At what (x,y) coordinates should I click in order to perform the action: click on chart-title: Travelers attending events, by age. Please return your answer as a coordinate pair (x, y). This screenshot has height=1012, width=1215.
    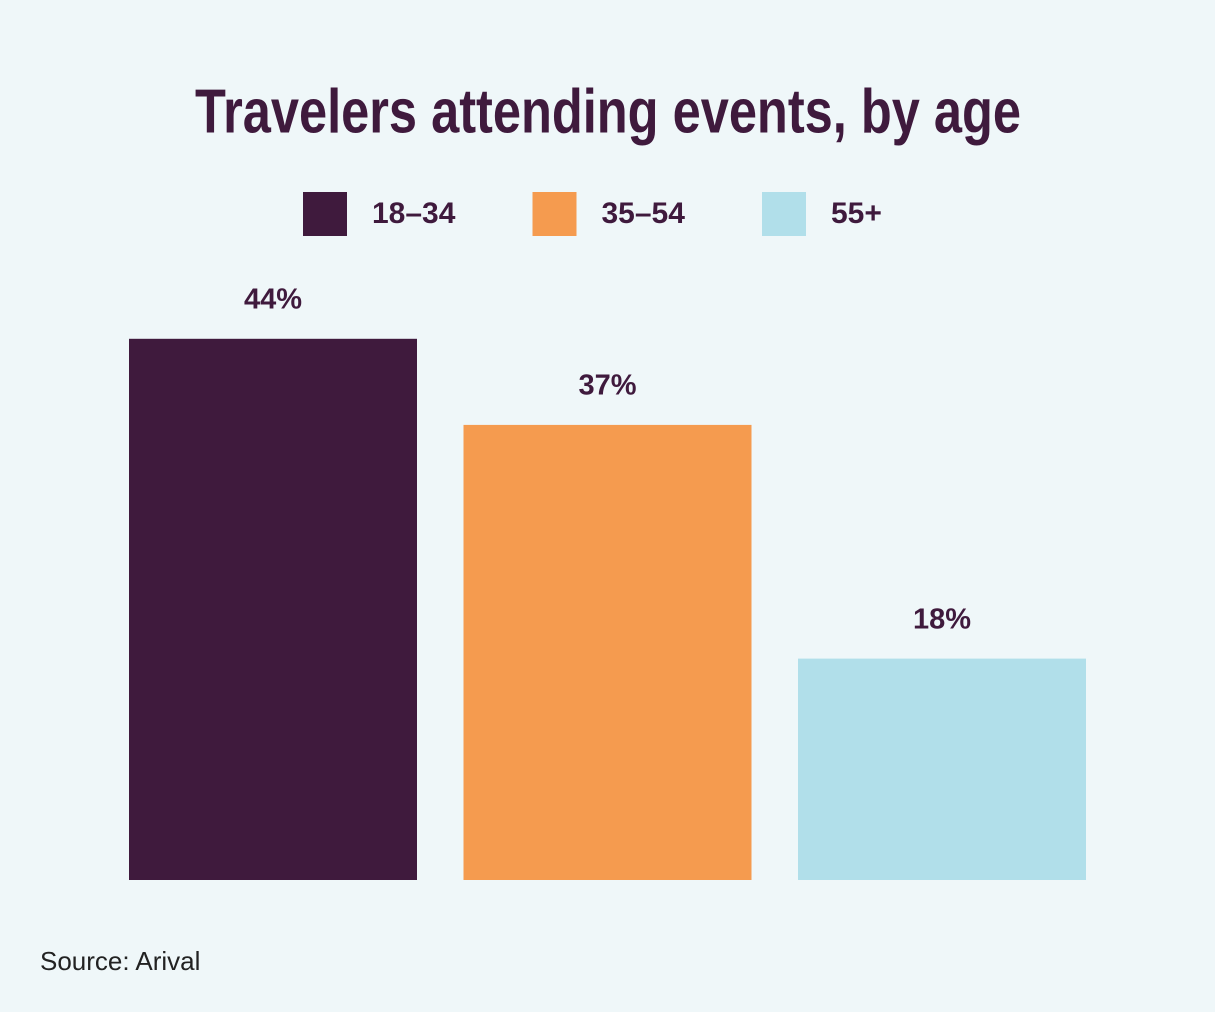
    Looking at the image, I should click on (608, 111).